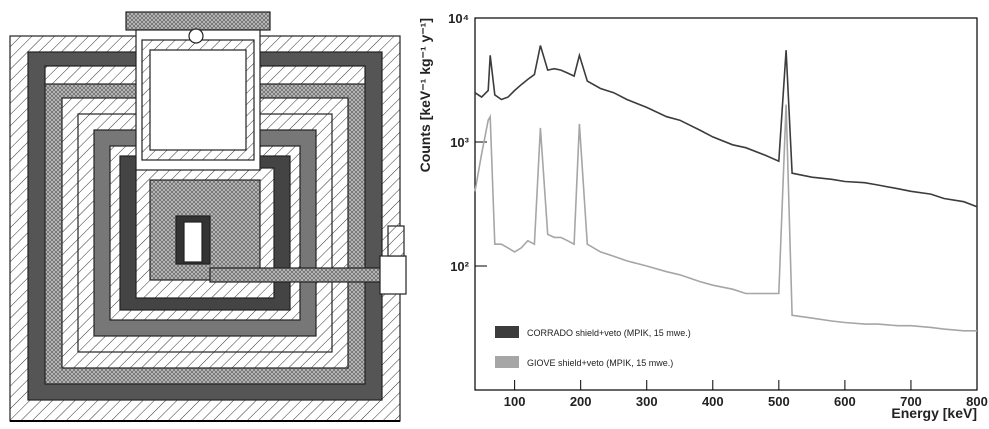 Image resolution: width=989 pixels, height=429 pixels. Describe the element at coordinates (647, 401) in the screenshot. I see `x-tick-label: 300` at that location.